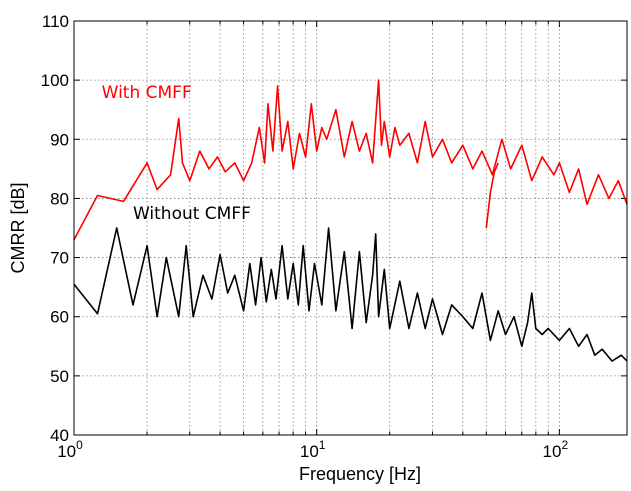 The height and width of the screenshot is (491, 631). Describe the element at coordinates (55, 228) in the screenshot. I see `y-tick-labels: 40 50 60 70 80 90 100 110` at that location.